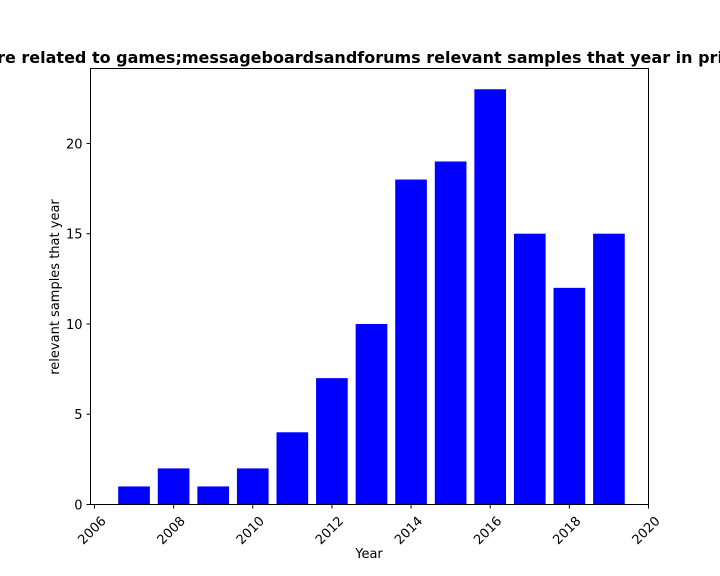 This screenshot has width=720, height=576. What do you see at coordinates (368, 554) in the screenshot?
I see `x-axis-label: Year` at bounding box center [368, 554].